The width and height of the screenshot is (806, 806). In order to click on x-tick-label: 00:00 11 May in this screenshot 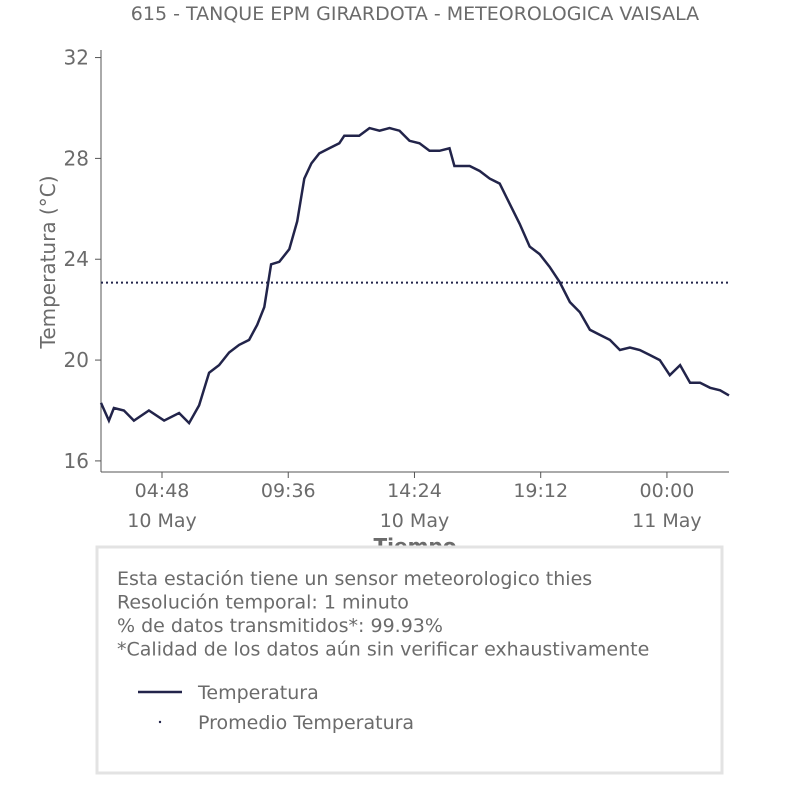, I will do `click(667, 506)`.